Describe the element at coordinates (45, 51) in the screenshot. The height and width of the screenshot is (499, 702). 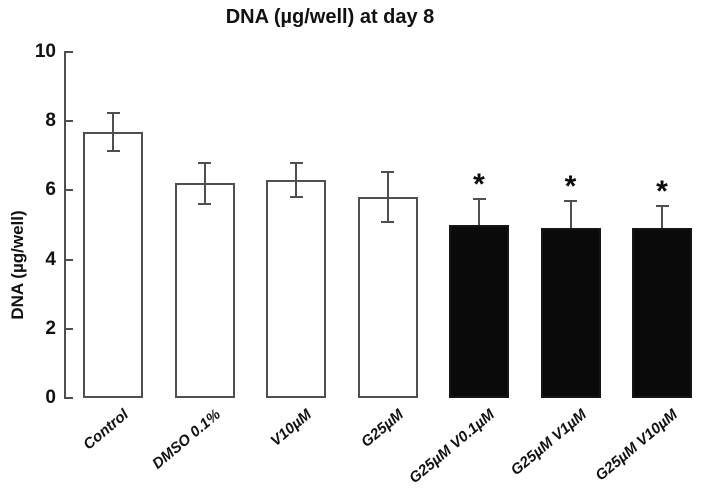
I see `y-tick-label: 10` at that location.